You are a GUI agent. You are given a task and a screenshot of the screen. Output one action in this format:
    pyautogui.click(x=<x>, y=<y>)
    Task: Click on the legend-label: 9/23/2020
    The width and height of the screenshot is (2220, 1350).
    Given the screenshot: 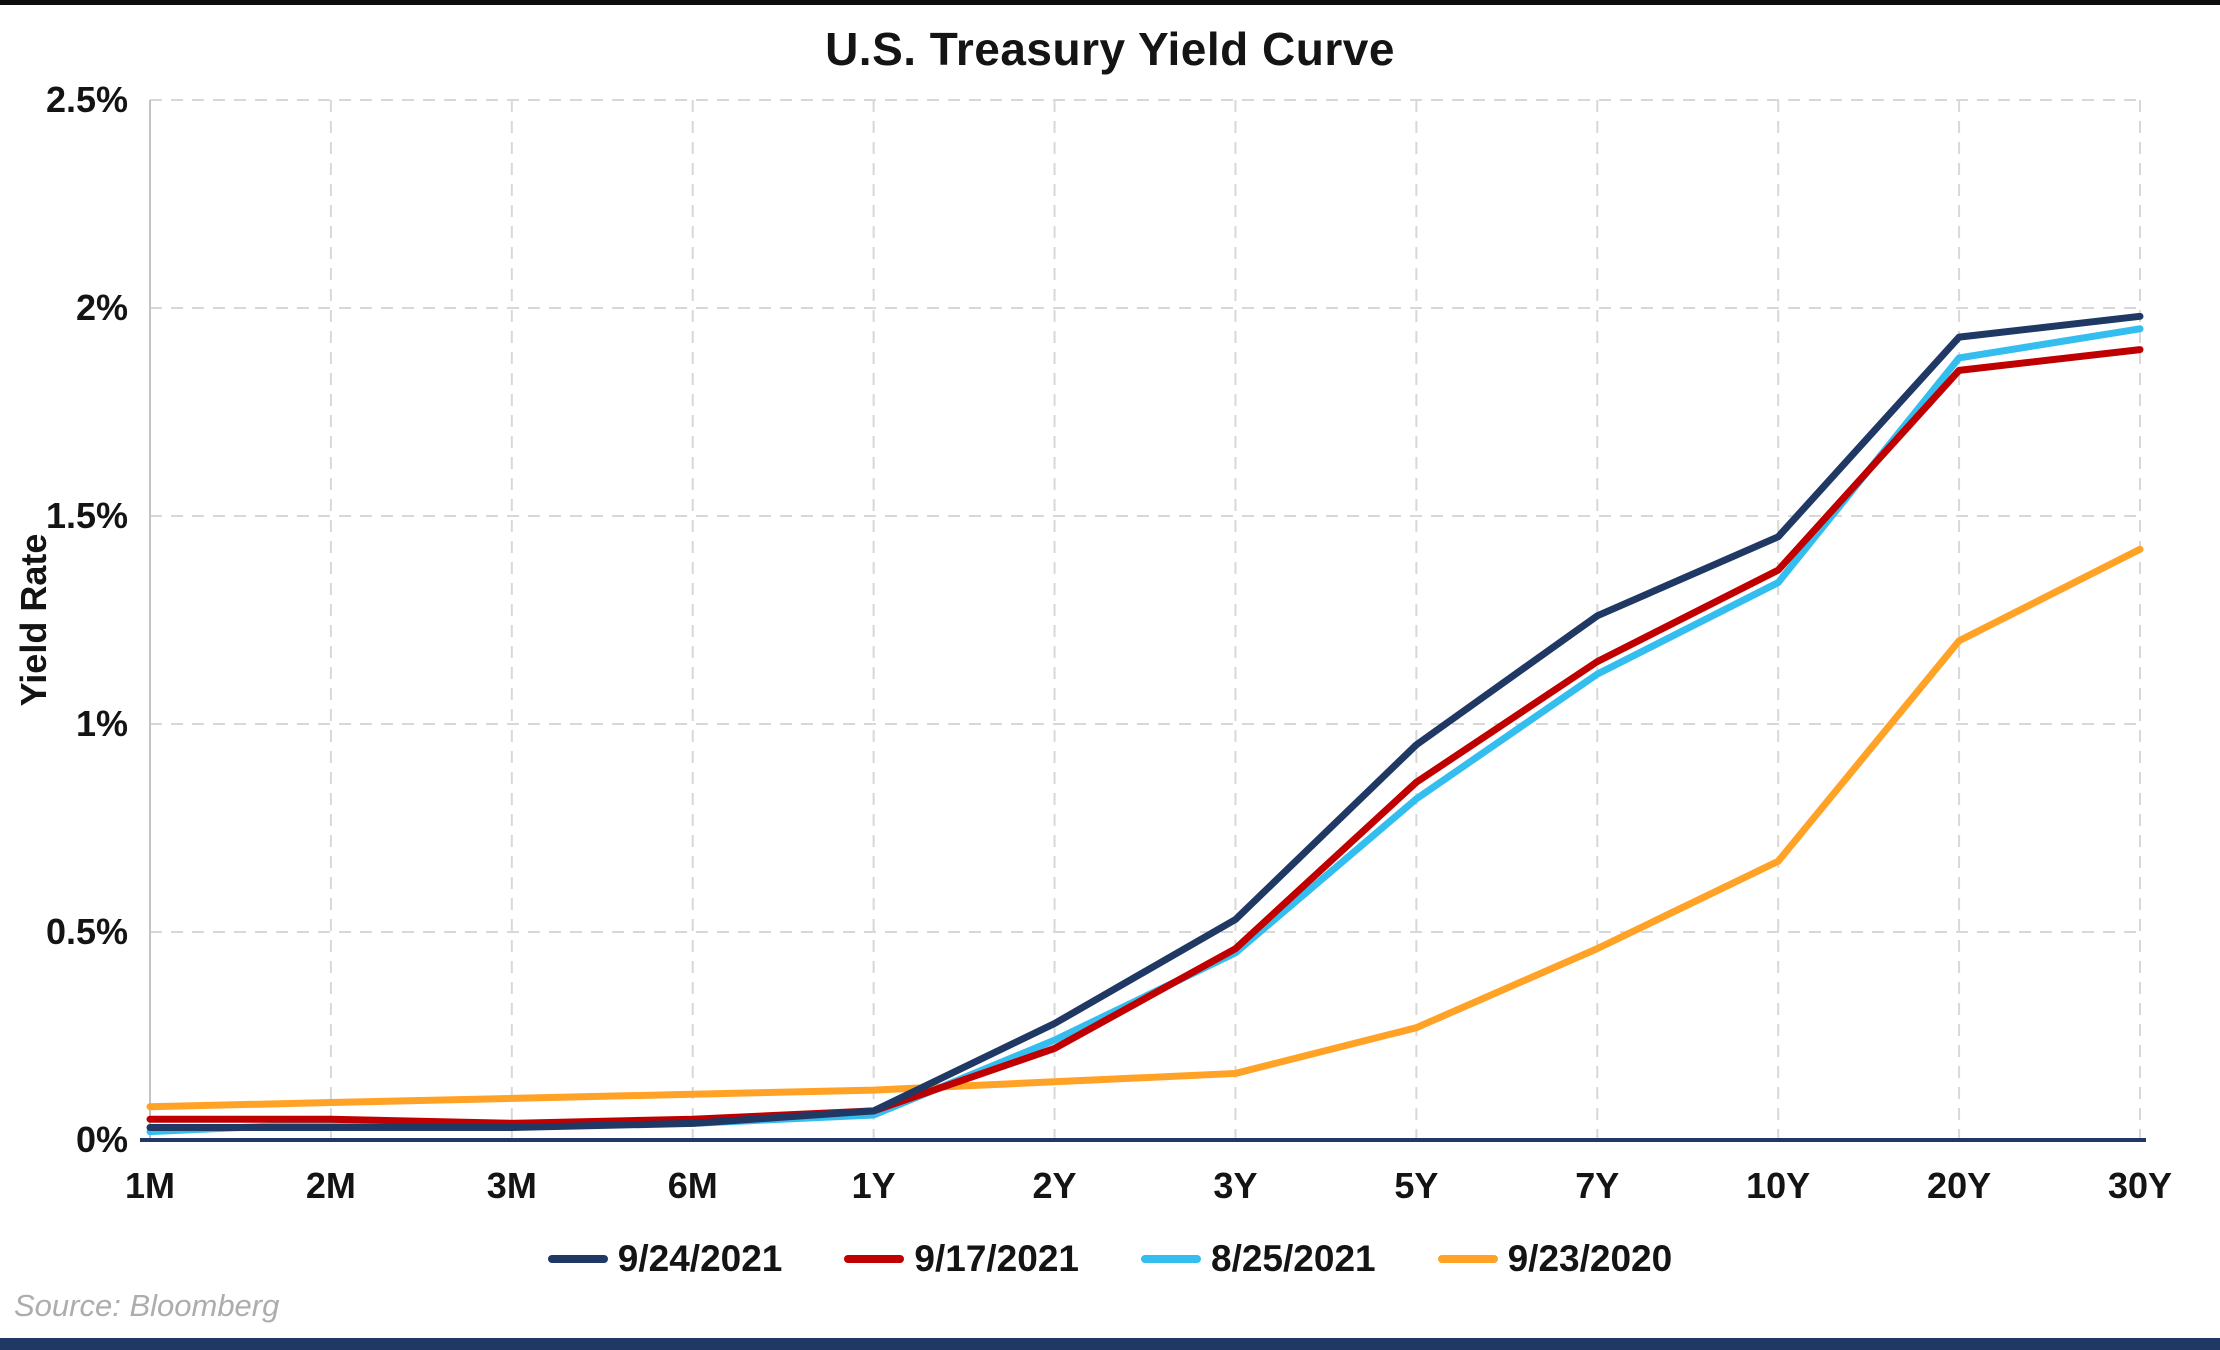 What is the action you would take?
    pyautogui.click(x=1590, y=1258)
    